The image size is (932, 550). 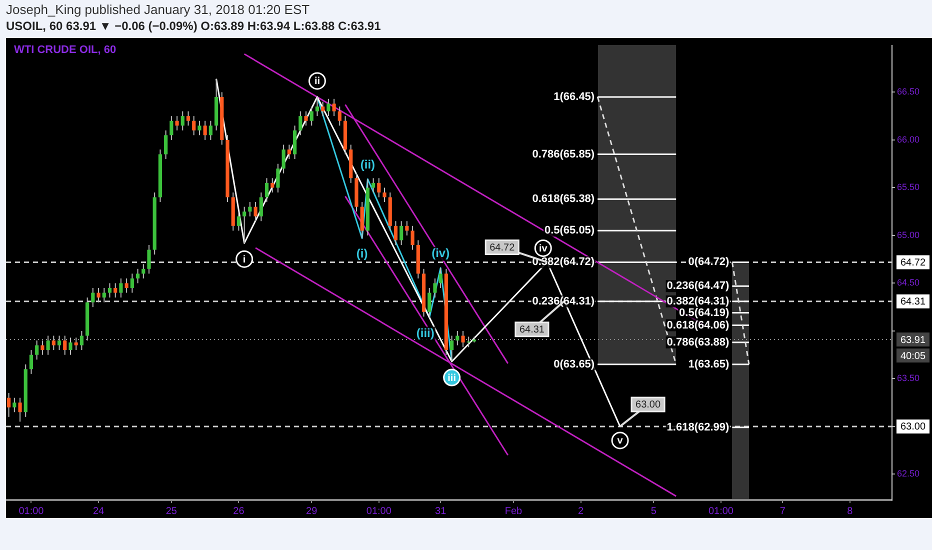 What do you see at coordinates (503, 248) in the screenshot?
I see `annotation: 64.72` at bounding box center [503, 248].